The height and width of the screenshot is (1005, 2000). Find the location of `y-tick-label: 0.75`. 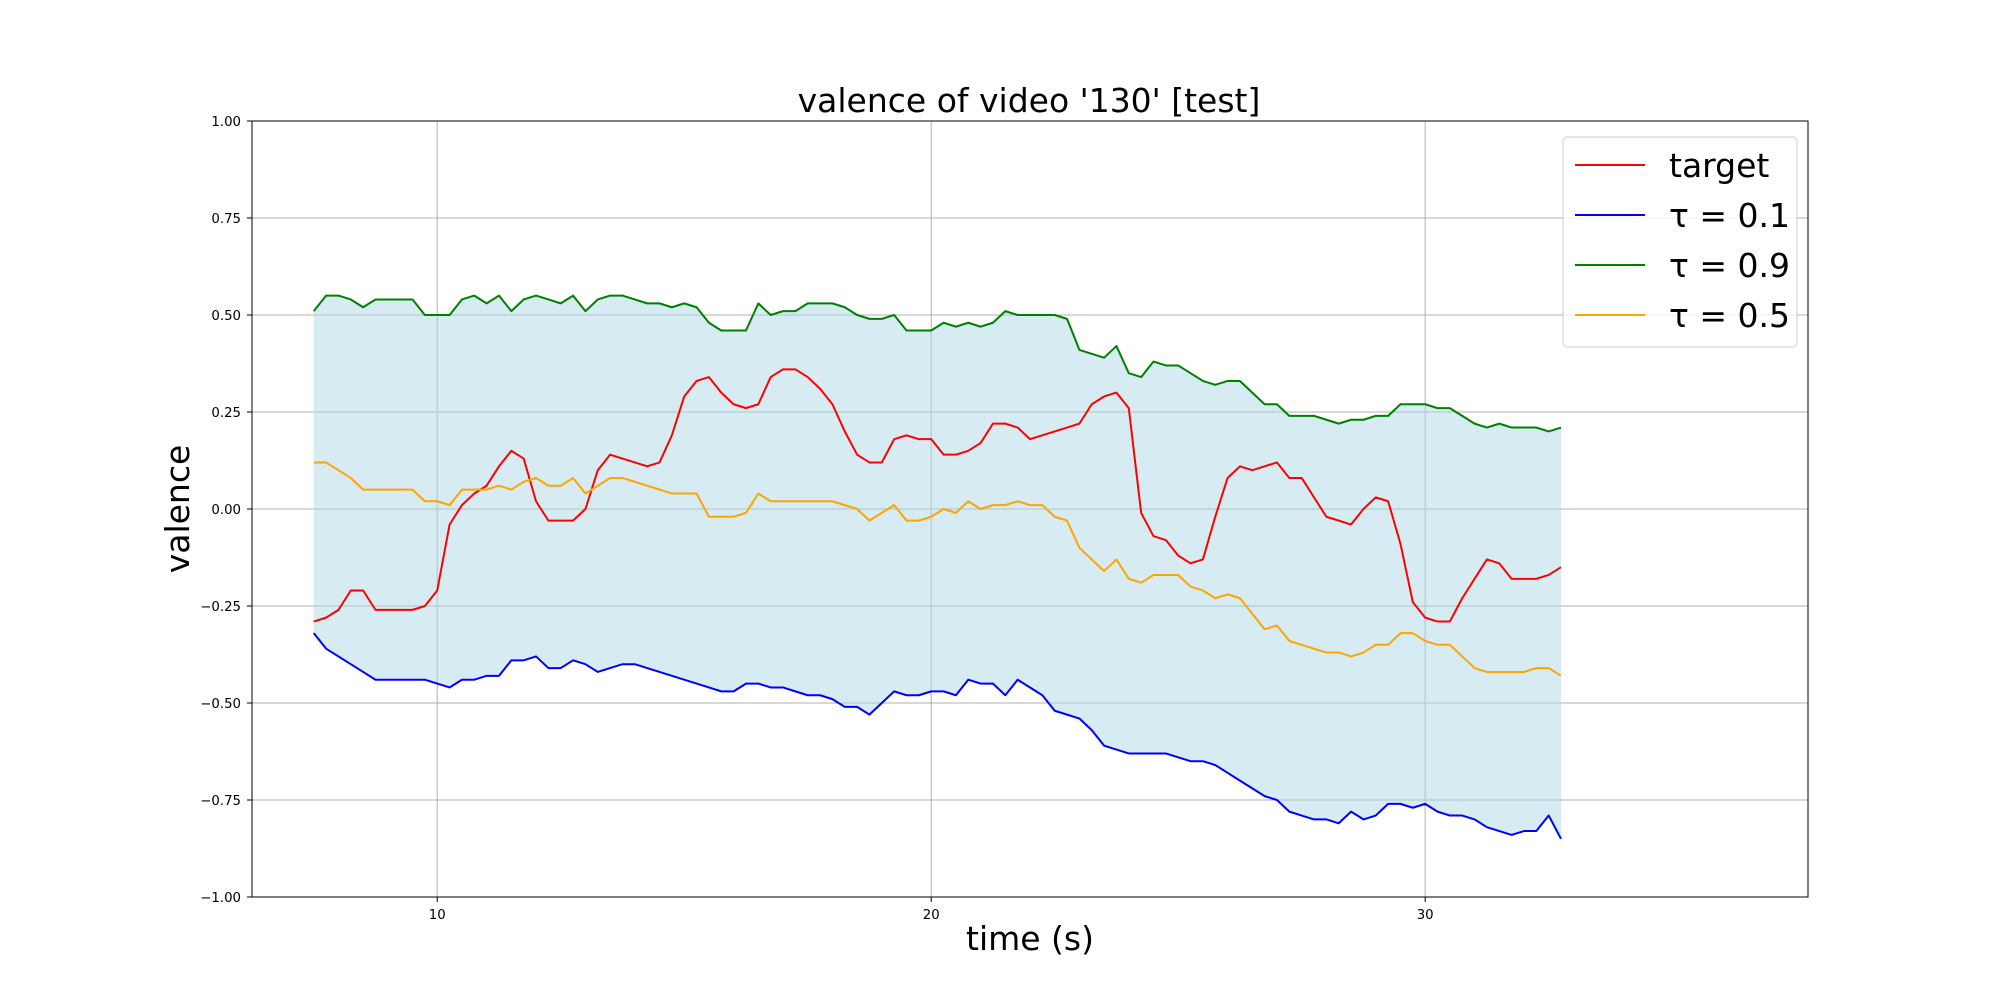

y-tick-label: 0.75 is located at coordinates (226, 219).